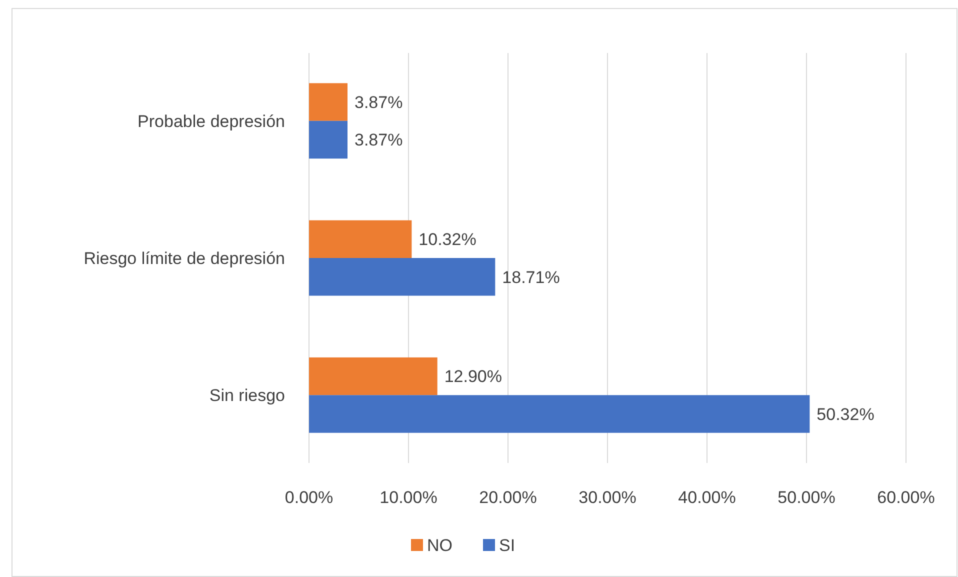  I want to click on y-tick-label: Sin riesgo, so click(247, 396).